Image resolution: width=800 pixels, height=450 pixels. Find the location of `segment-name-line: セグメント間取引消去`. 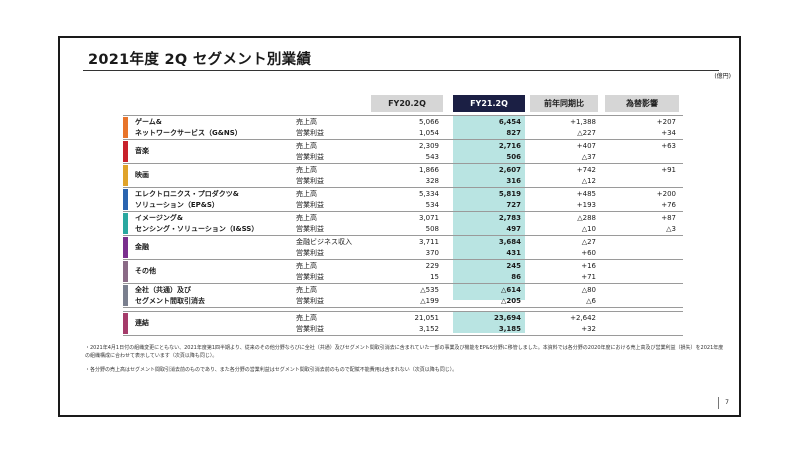

segment-name-line: セグメント間取引消去 is located at coordinates (170, 300).